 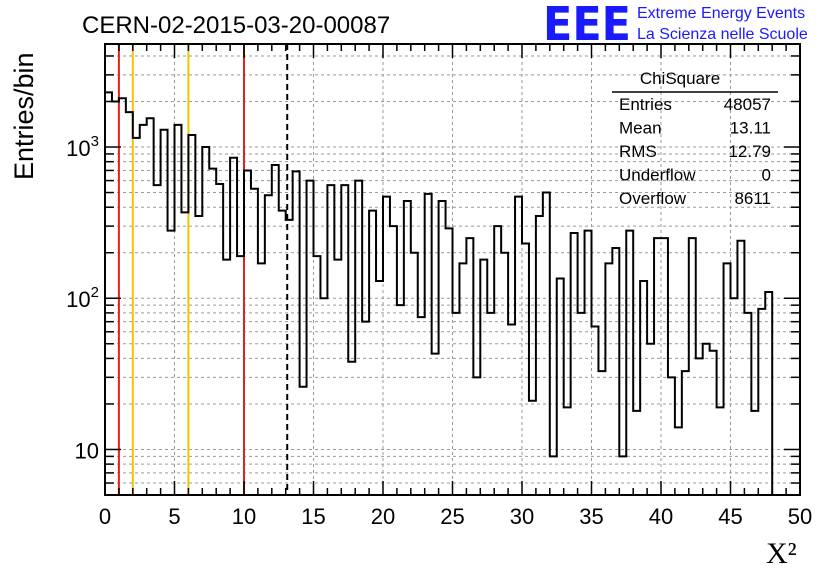 What do you see at coordinates (730, 516) in the screenshot?
I see `x-tick-label: 45` at bounding box center [730, 516].